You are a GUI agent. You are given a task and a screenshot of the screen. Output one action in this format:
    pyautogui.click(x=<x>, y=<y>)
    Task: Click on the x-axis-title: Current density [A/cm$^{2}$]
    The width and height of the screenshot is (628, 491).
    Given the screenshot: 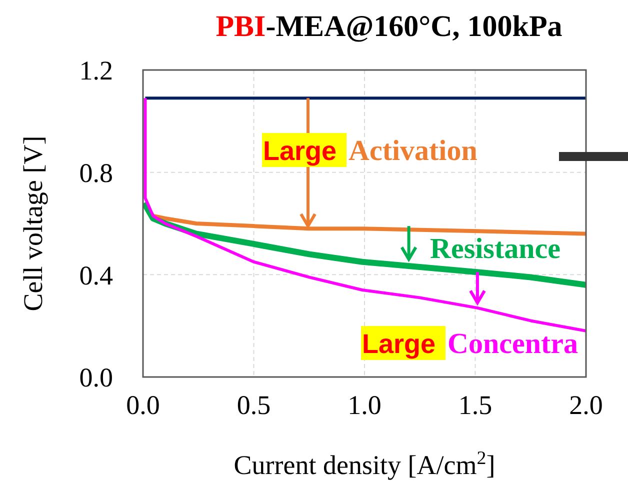 What is the action you would take?
    pyautogui.click(x=365, y=464)
    